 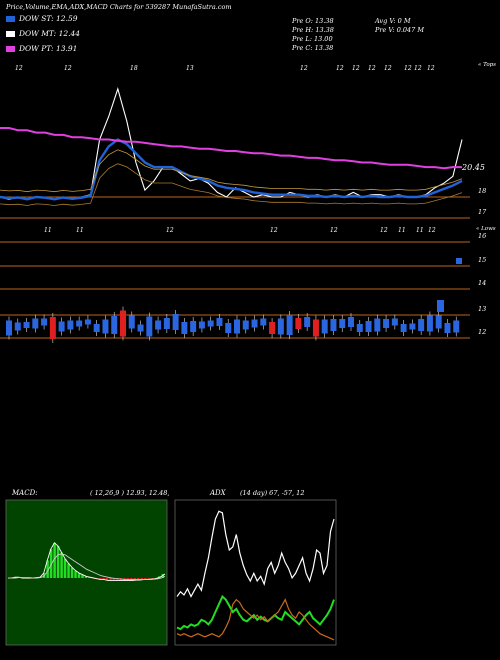 What do you see at coordinates (313, 30) in the screenshot?
I see `quote-high: Pre H: 13.38` at bounding box center [313, 30].